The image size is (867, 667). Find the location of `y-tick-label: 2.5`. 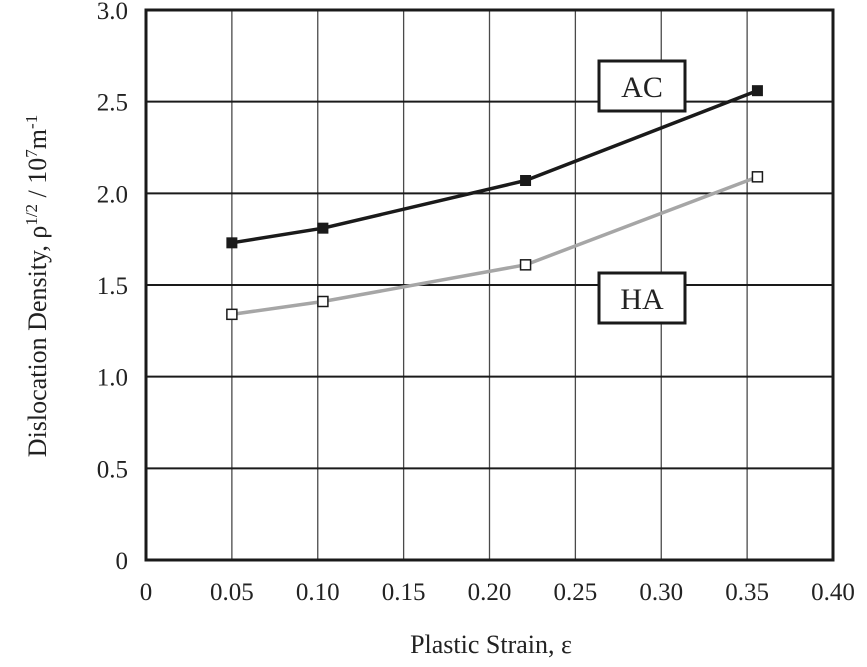

y-tick-label: 2.5 is located at coordinates (112, 103).